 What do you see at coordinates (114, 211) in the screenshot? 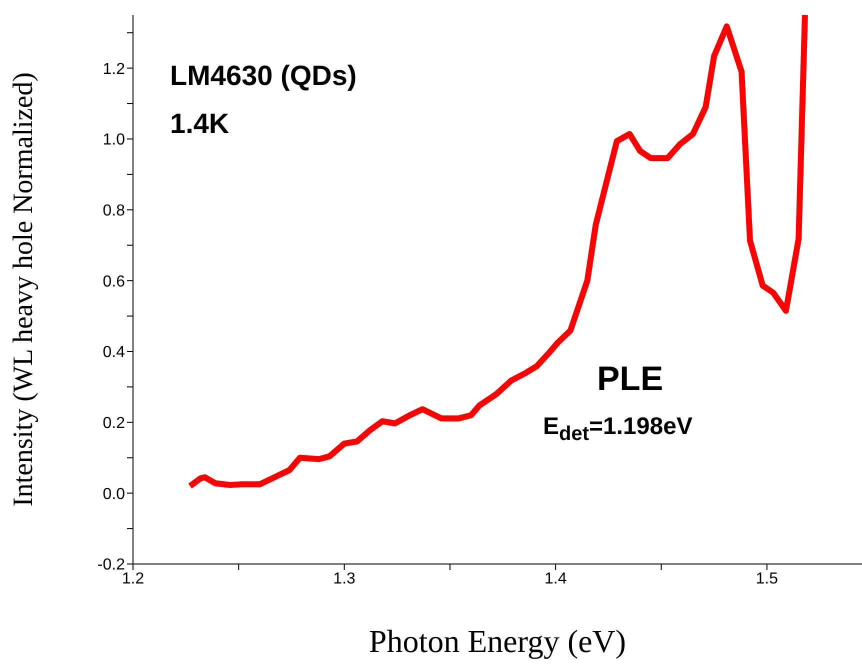
I see `y-tick-label: 0.8` at bounding box center [114, 211].